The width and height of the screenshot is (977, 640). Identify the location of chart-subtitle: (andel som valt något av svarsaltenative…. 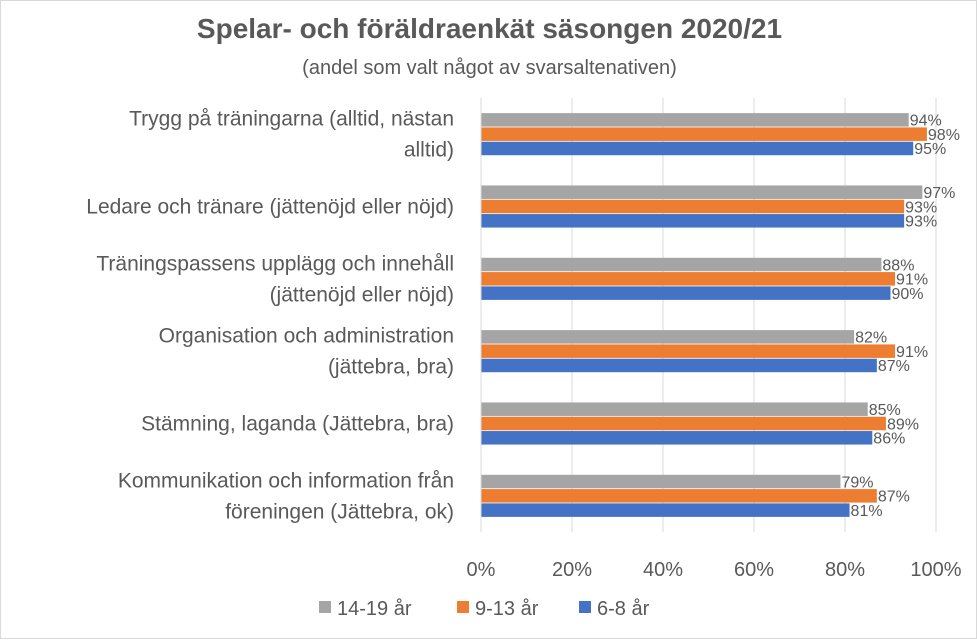
(489, 68).